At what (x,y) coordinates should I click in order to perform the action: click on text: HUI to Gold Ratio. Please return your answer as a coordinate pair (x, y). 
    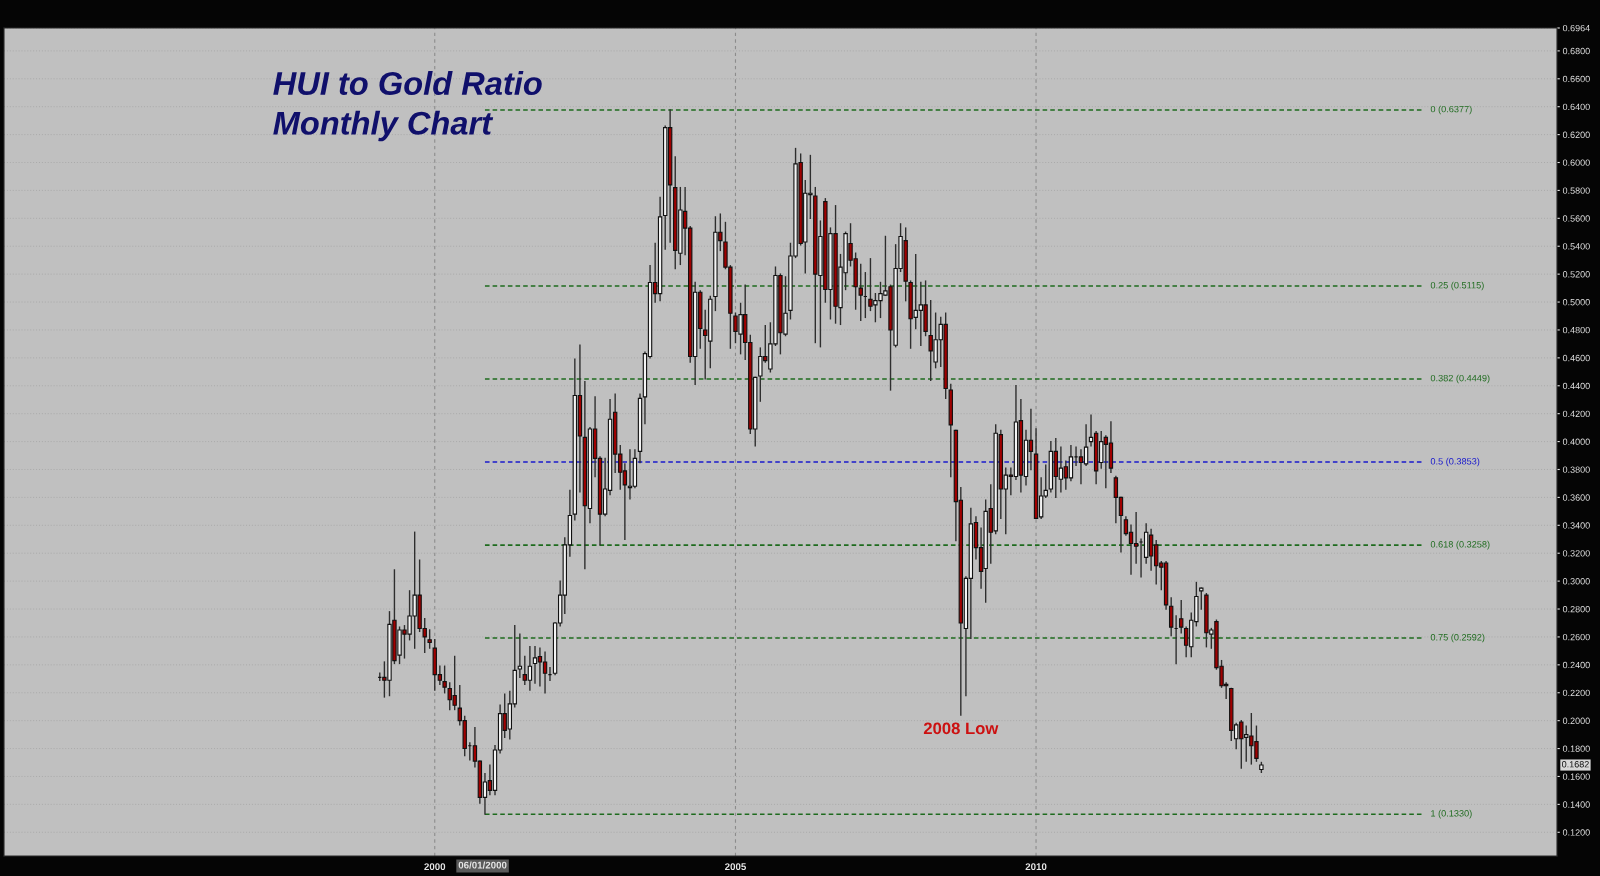
    Looking at the image, I should click on (407, 83).